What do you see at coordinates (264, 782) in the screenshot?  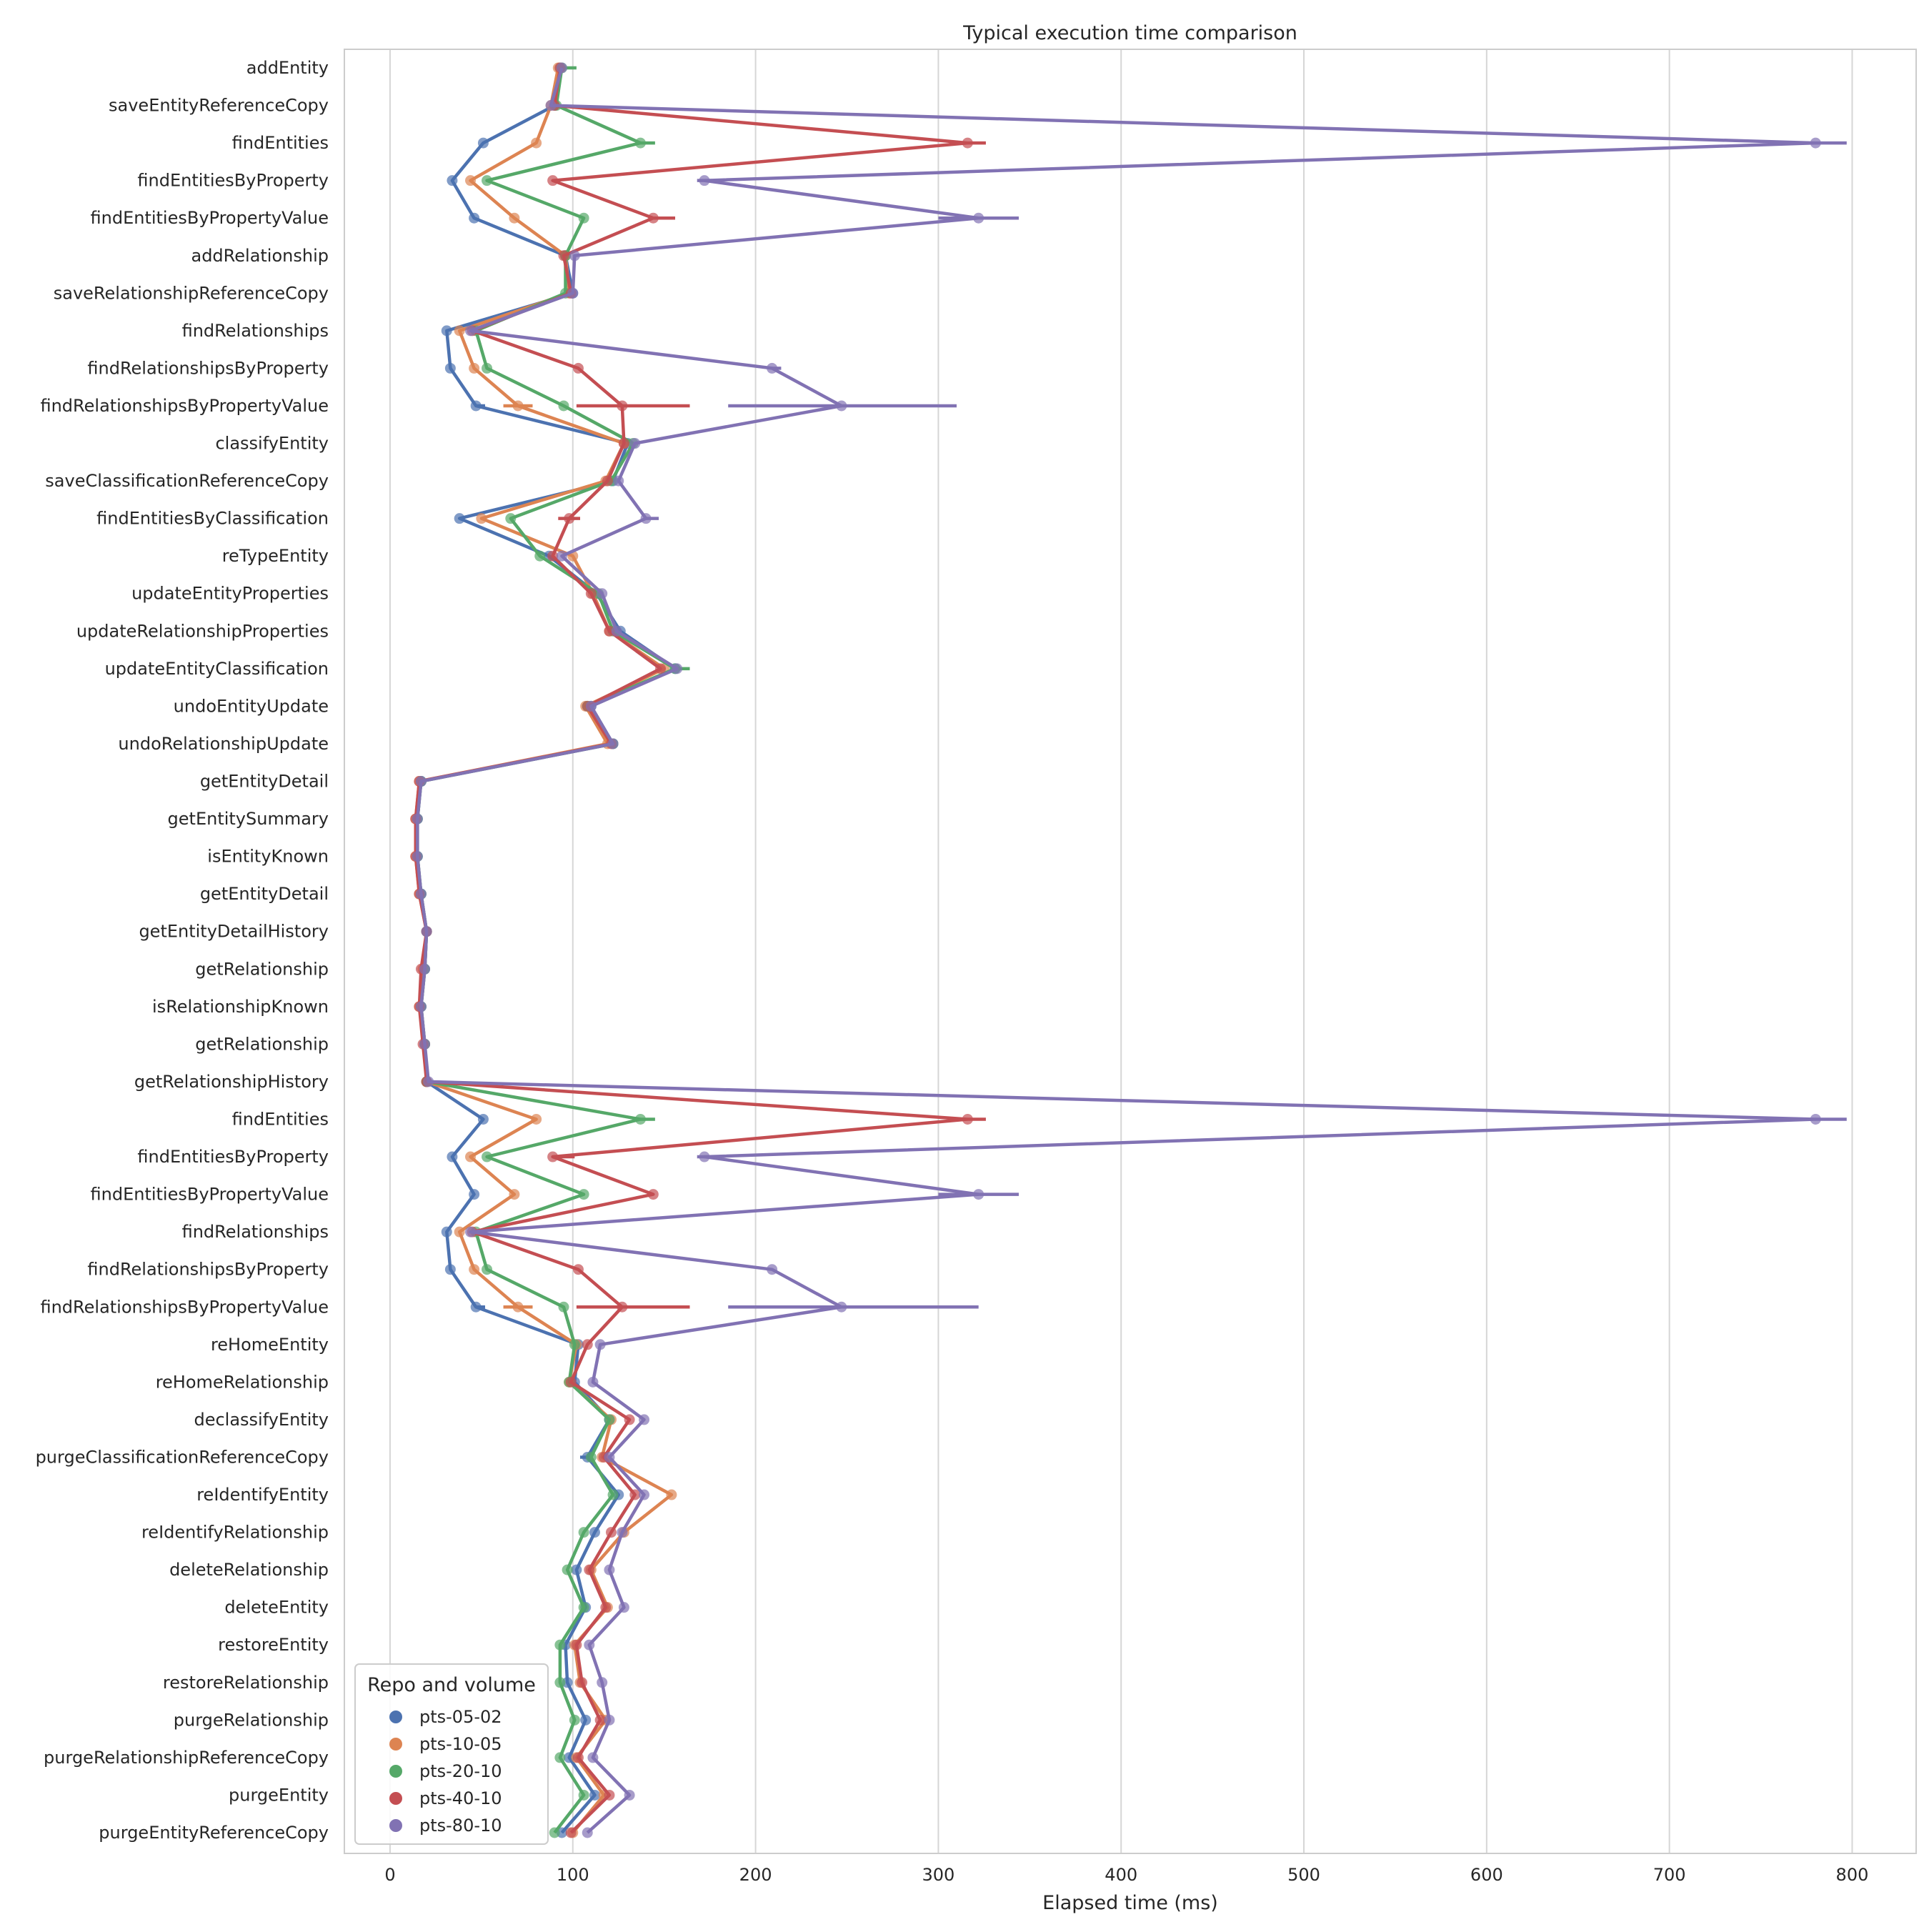 I see `y-tick-label: getEntityDetail` at bounding box center [264, 782].